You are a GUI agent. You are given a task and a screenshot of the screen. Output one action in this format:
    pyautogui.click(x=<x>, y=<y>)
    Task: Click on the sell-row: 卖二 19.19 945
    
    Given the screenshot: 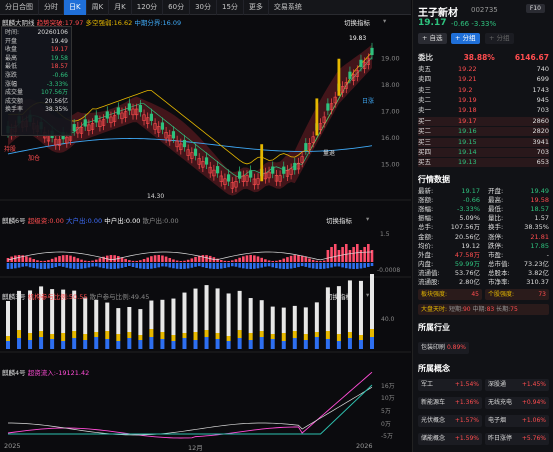 What is the action you would take?
    pyautogui.click(x=483, y=100)
    